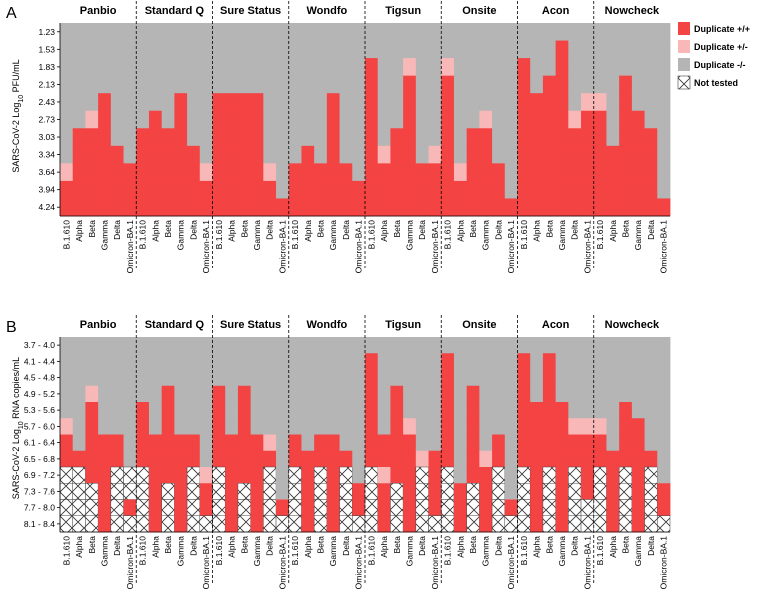 The width and height of the screenshot is (760, 610). Describe the element at coordinates (460, 547) in the screenshot. I see `panel-b-x-tick-label-onsite-alpha: Alpha` at that location.